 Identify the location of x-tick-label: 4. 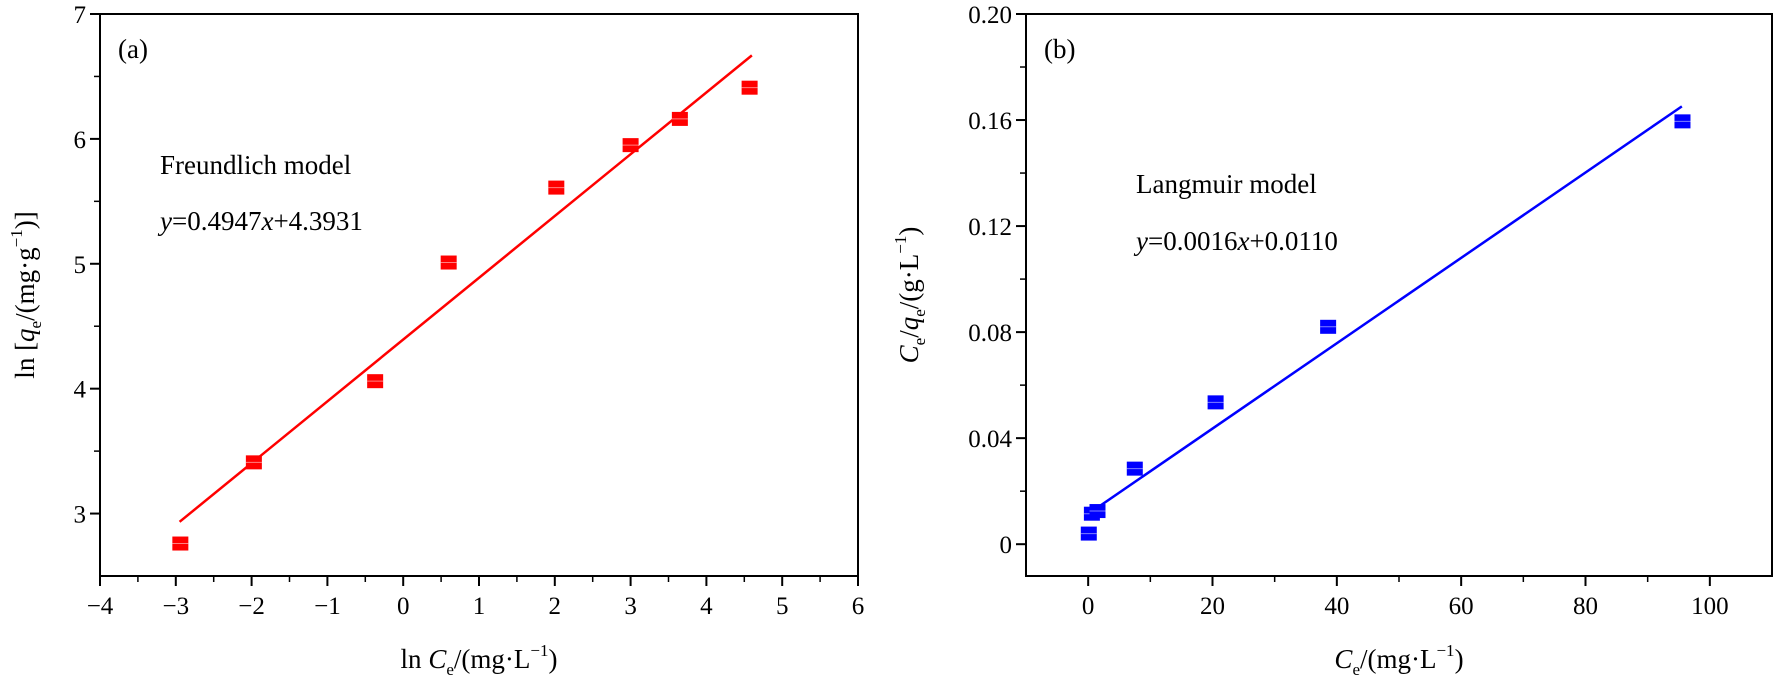
(706, 606).